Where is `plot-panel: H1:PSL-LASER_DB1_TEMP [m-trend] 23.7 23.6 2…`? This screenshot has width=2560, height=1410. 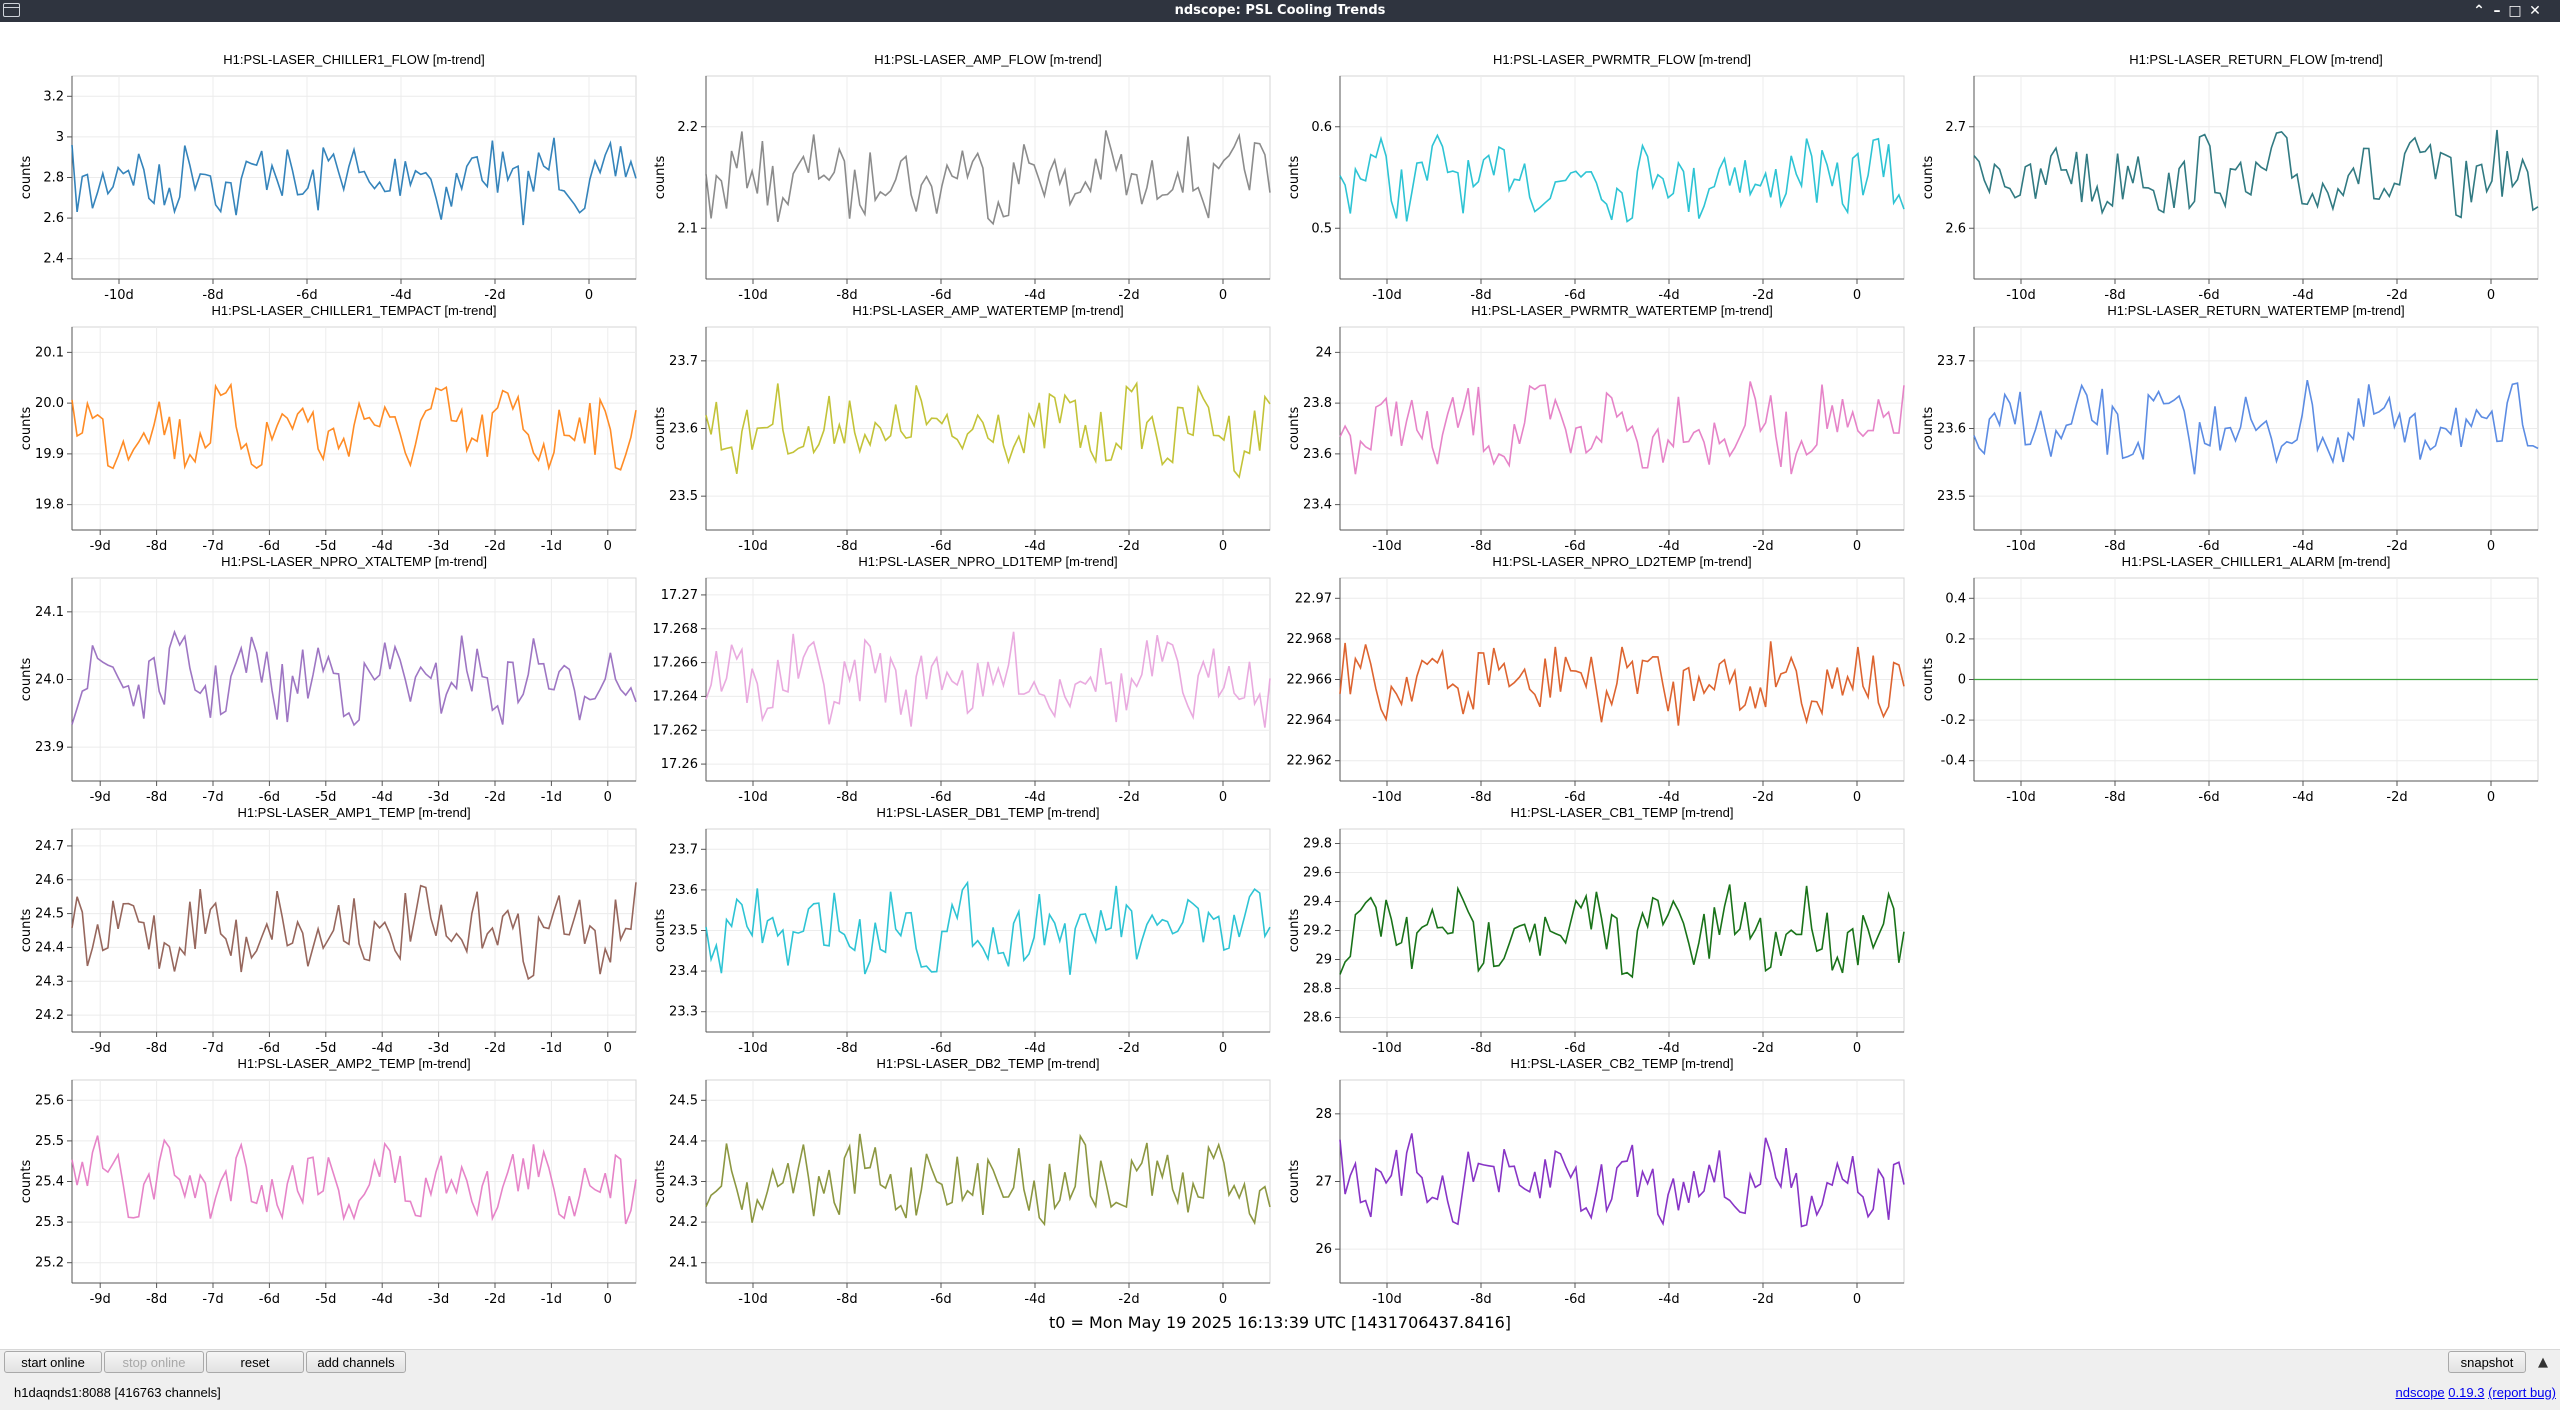 plot-panel: H1:PSL-LASER_DB1_TEMP [m-trend] 23.7 23.6 2… is located at coordinates (962, 930).